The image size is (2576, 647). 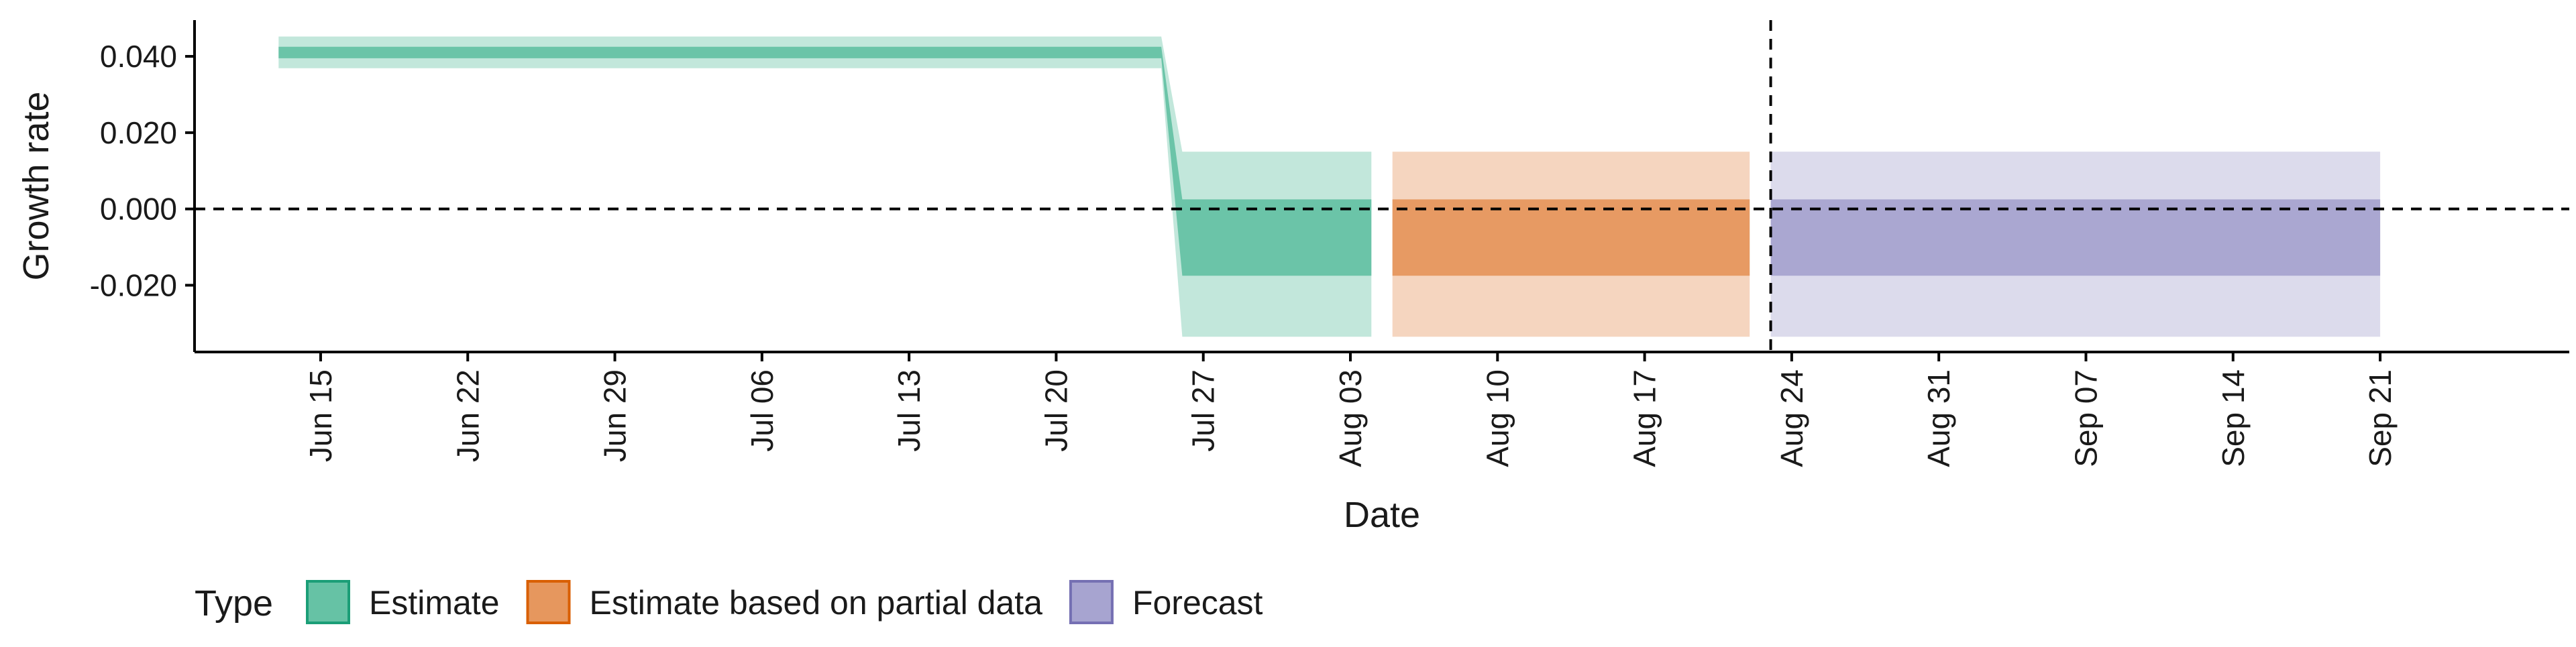 What do you see at coordinates (234, 603) in the screenshot?
I see `legend-title: Type` at bounding box center [234, 603].